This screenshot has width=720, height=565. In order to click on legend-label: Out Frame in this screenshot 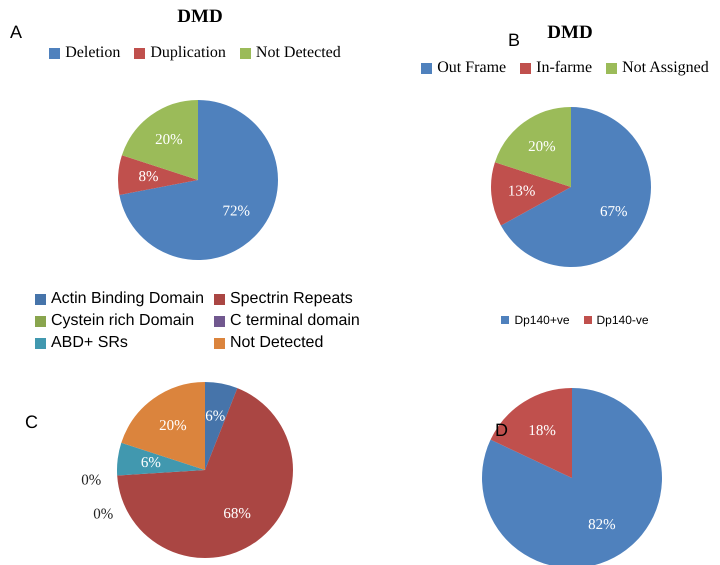, I will do `click(471, 68)`.